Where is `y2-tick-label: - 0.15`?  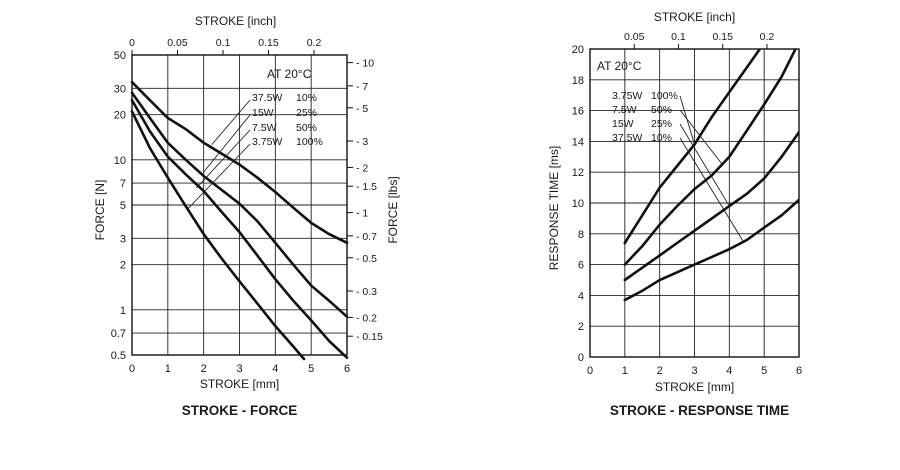 y2-tick-label: - 0.15 is located at coordinates (369, 337).